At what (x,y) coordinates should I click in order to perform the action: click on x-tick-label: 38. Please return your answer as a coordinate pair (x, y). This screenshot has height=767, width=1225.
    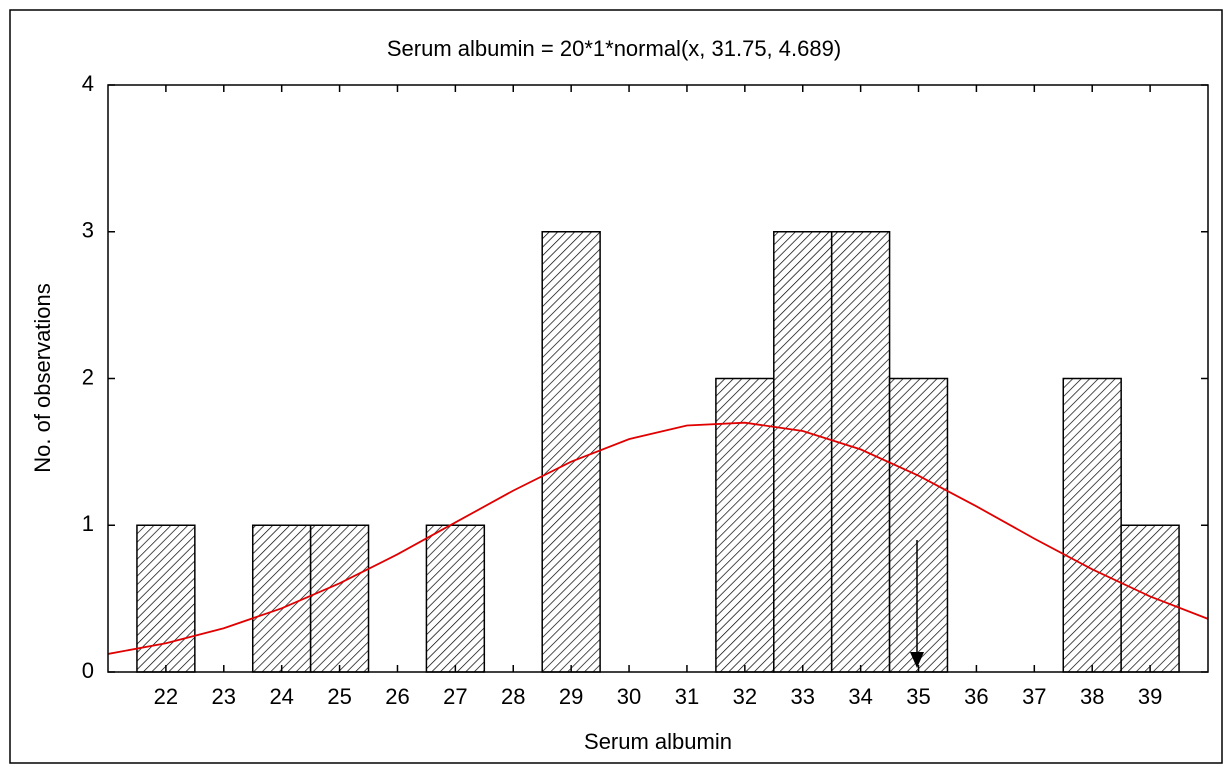
    Looking at the image, I should click on (1092, 696).